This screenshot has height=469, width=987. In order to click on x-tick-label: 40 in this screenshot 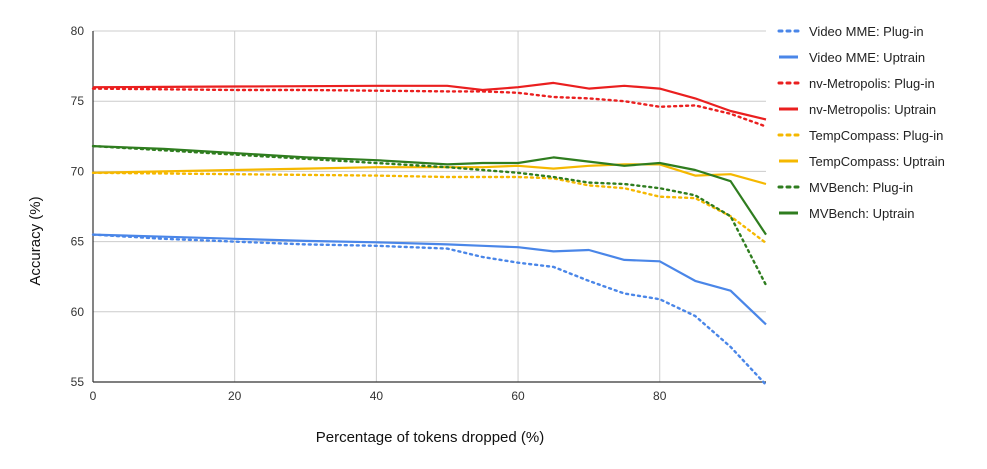, I will do `click(377, 396)`.